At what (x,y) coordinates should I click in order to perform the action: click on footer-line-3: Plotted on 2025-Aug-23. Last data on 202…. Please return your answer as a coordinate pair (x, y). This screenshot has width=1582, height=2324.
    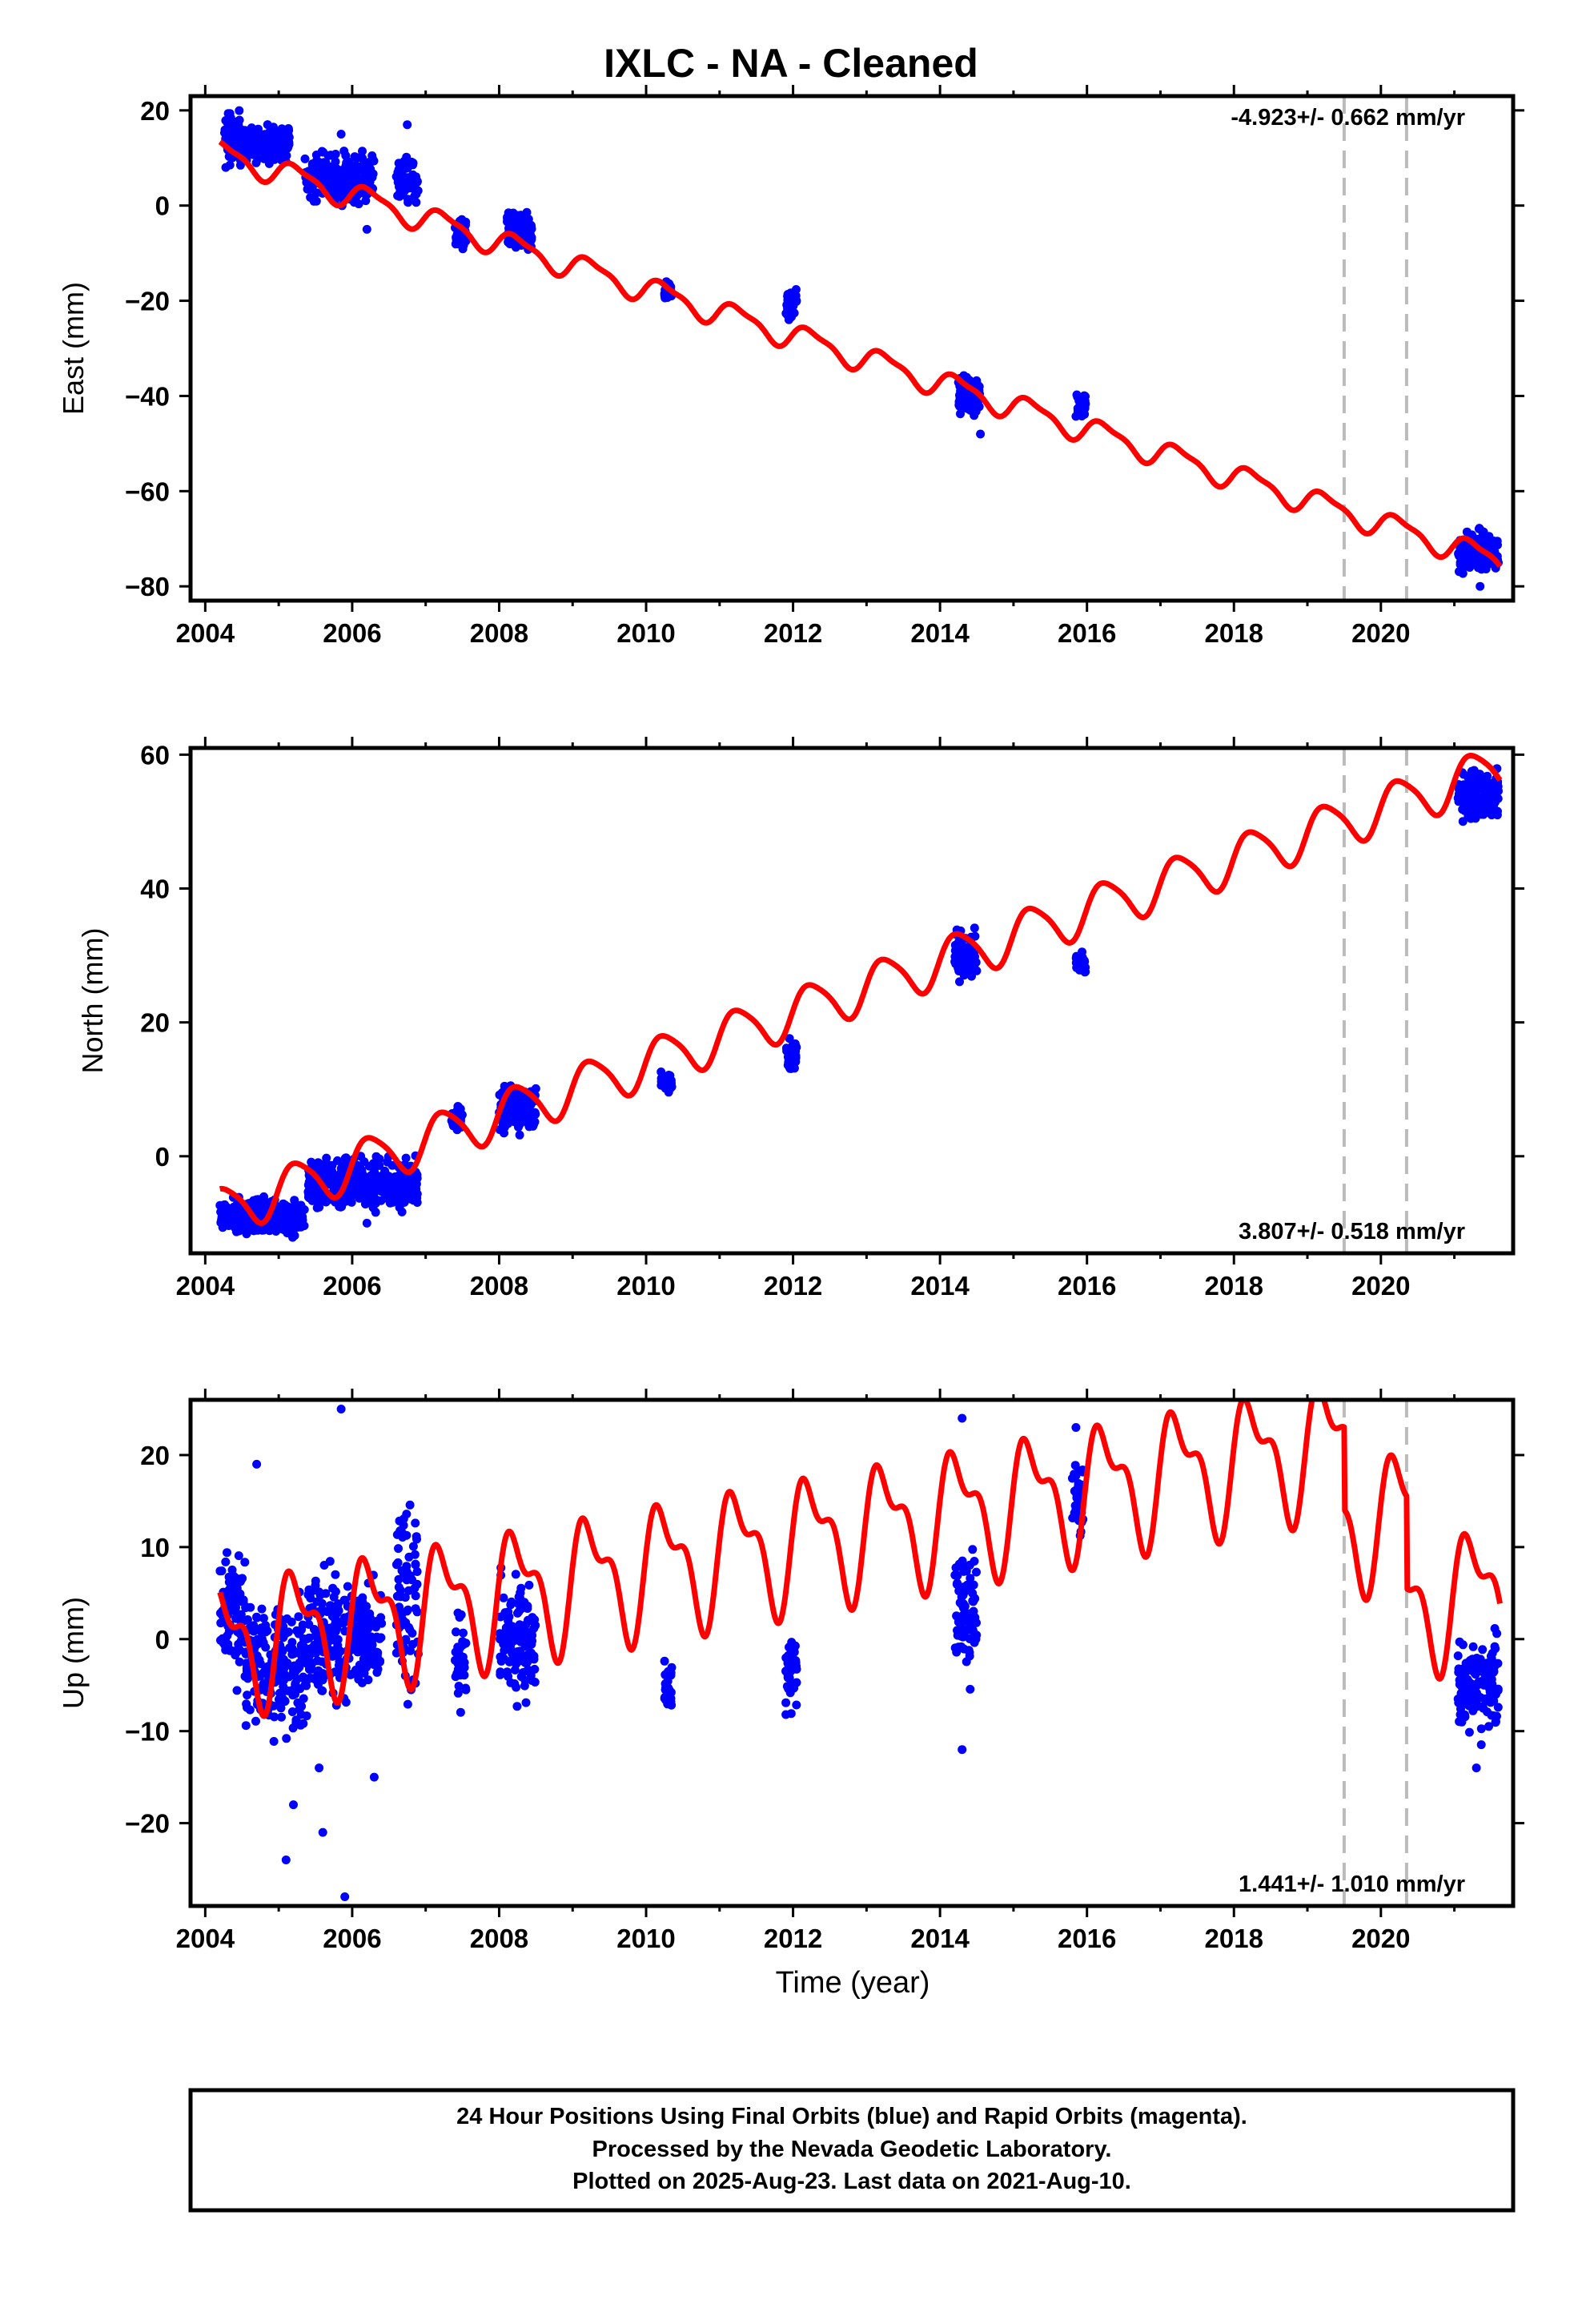
    Looking at the image, I should click on (851, 2181).